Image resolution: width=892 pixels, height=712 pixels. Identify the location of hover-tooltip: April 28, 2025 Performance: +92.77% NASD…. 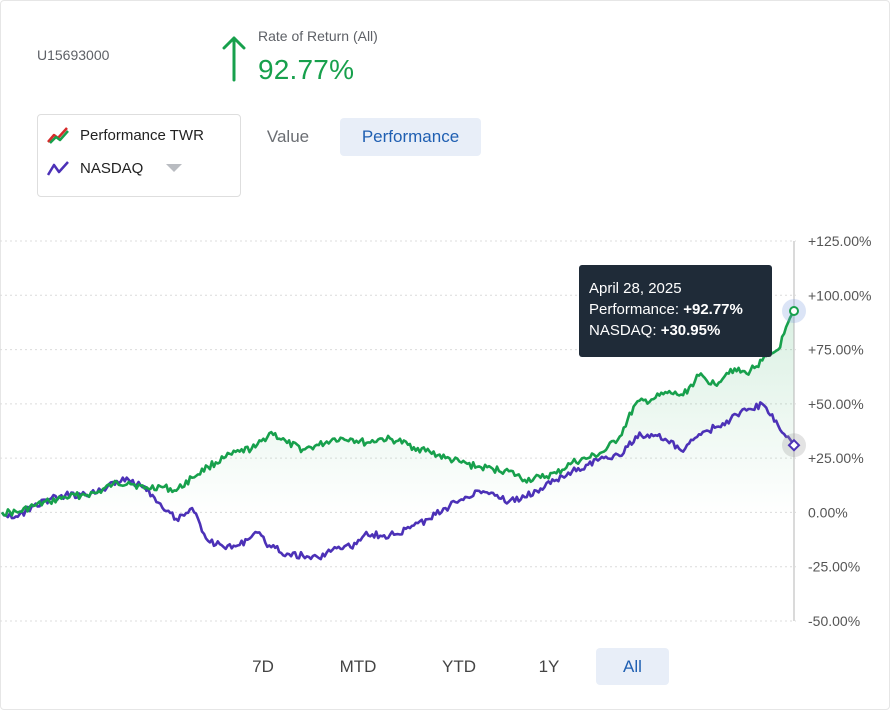
(675, 311).